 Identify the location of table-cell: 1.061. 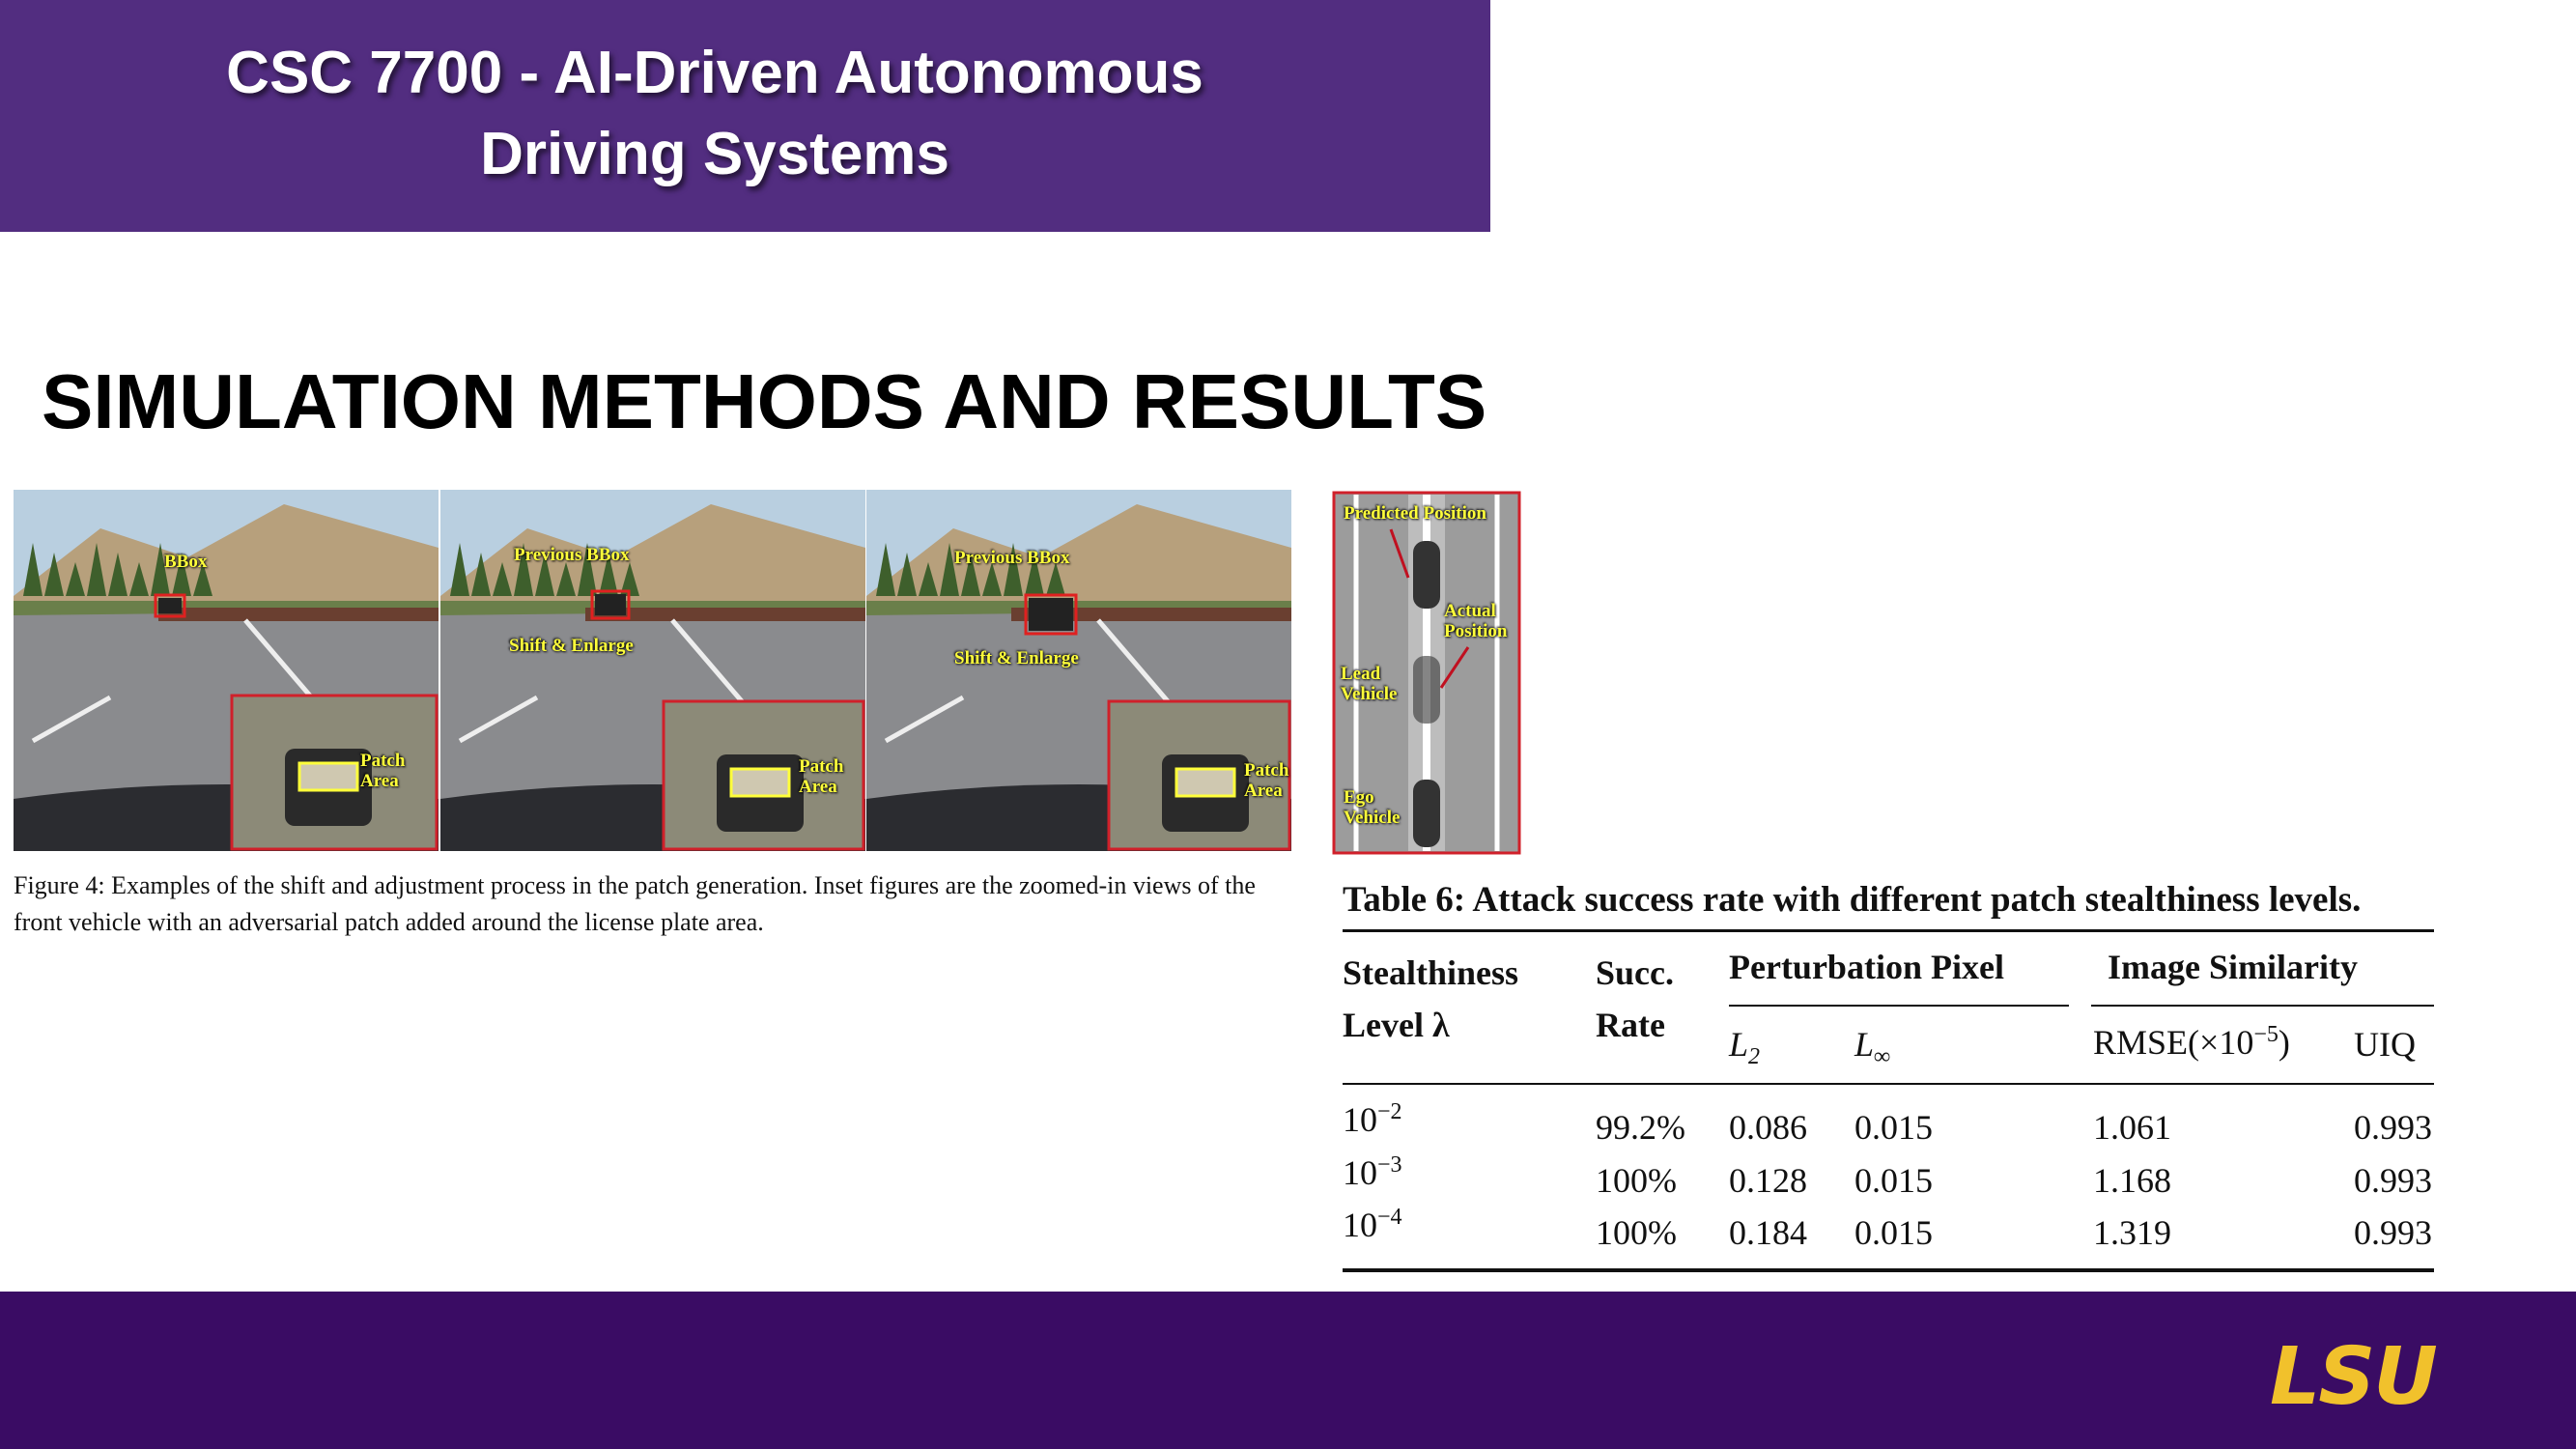
(2132, 1127).